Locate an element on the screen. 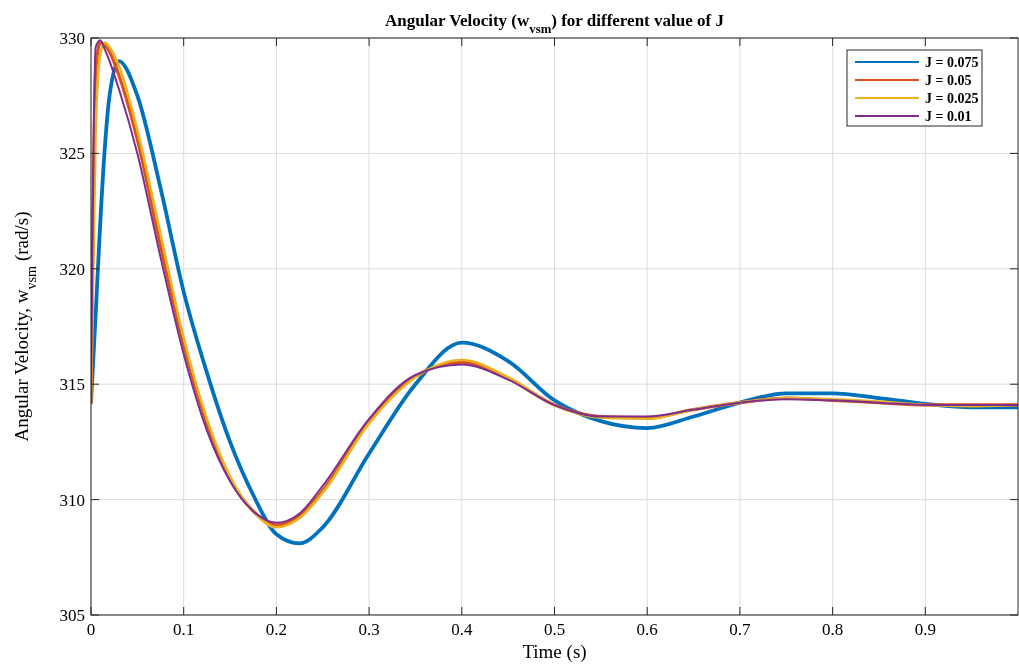 This screenshot has height=664, width=1019. legend-label: J = 0.05 is located at coordinates (948, 80).